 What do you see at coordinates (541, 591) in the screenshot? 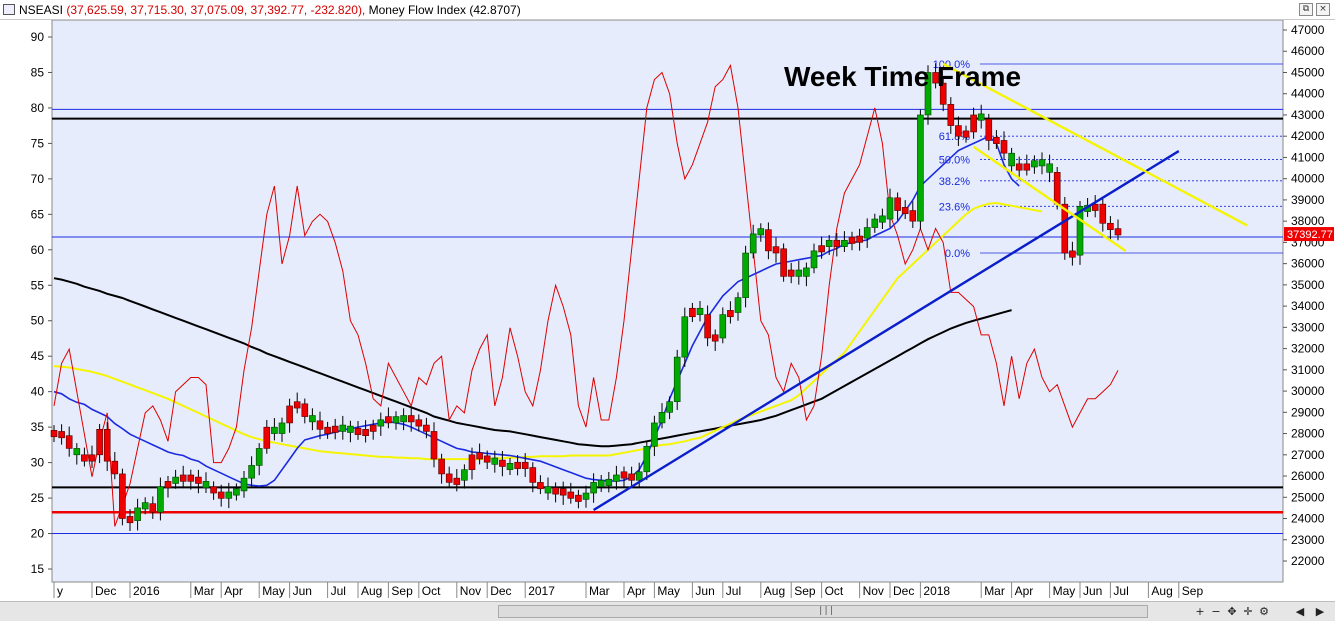
I see `x-axis-label: 2017` at bounding box center [541, 591].